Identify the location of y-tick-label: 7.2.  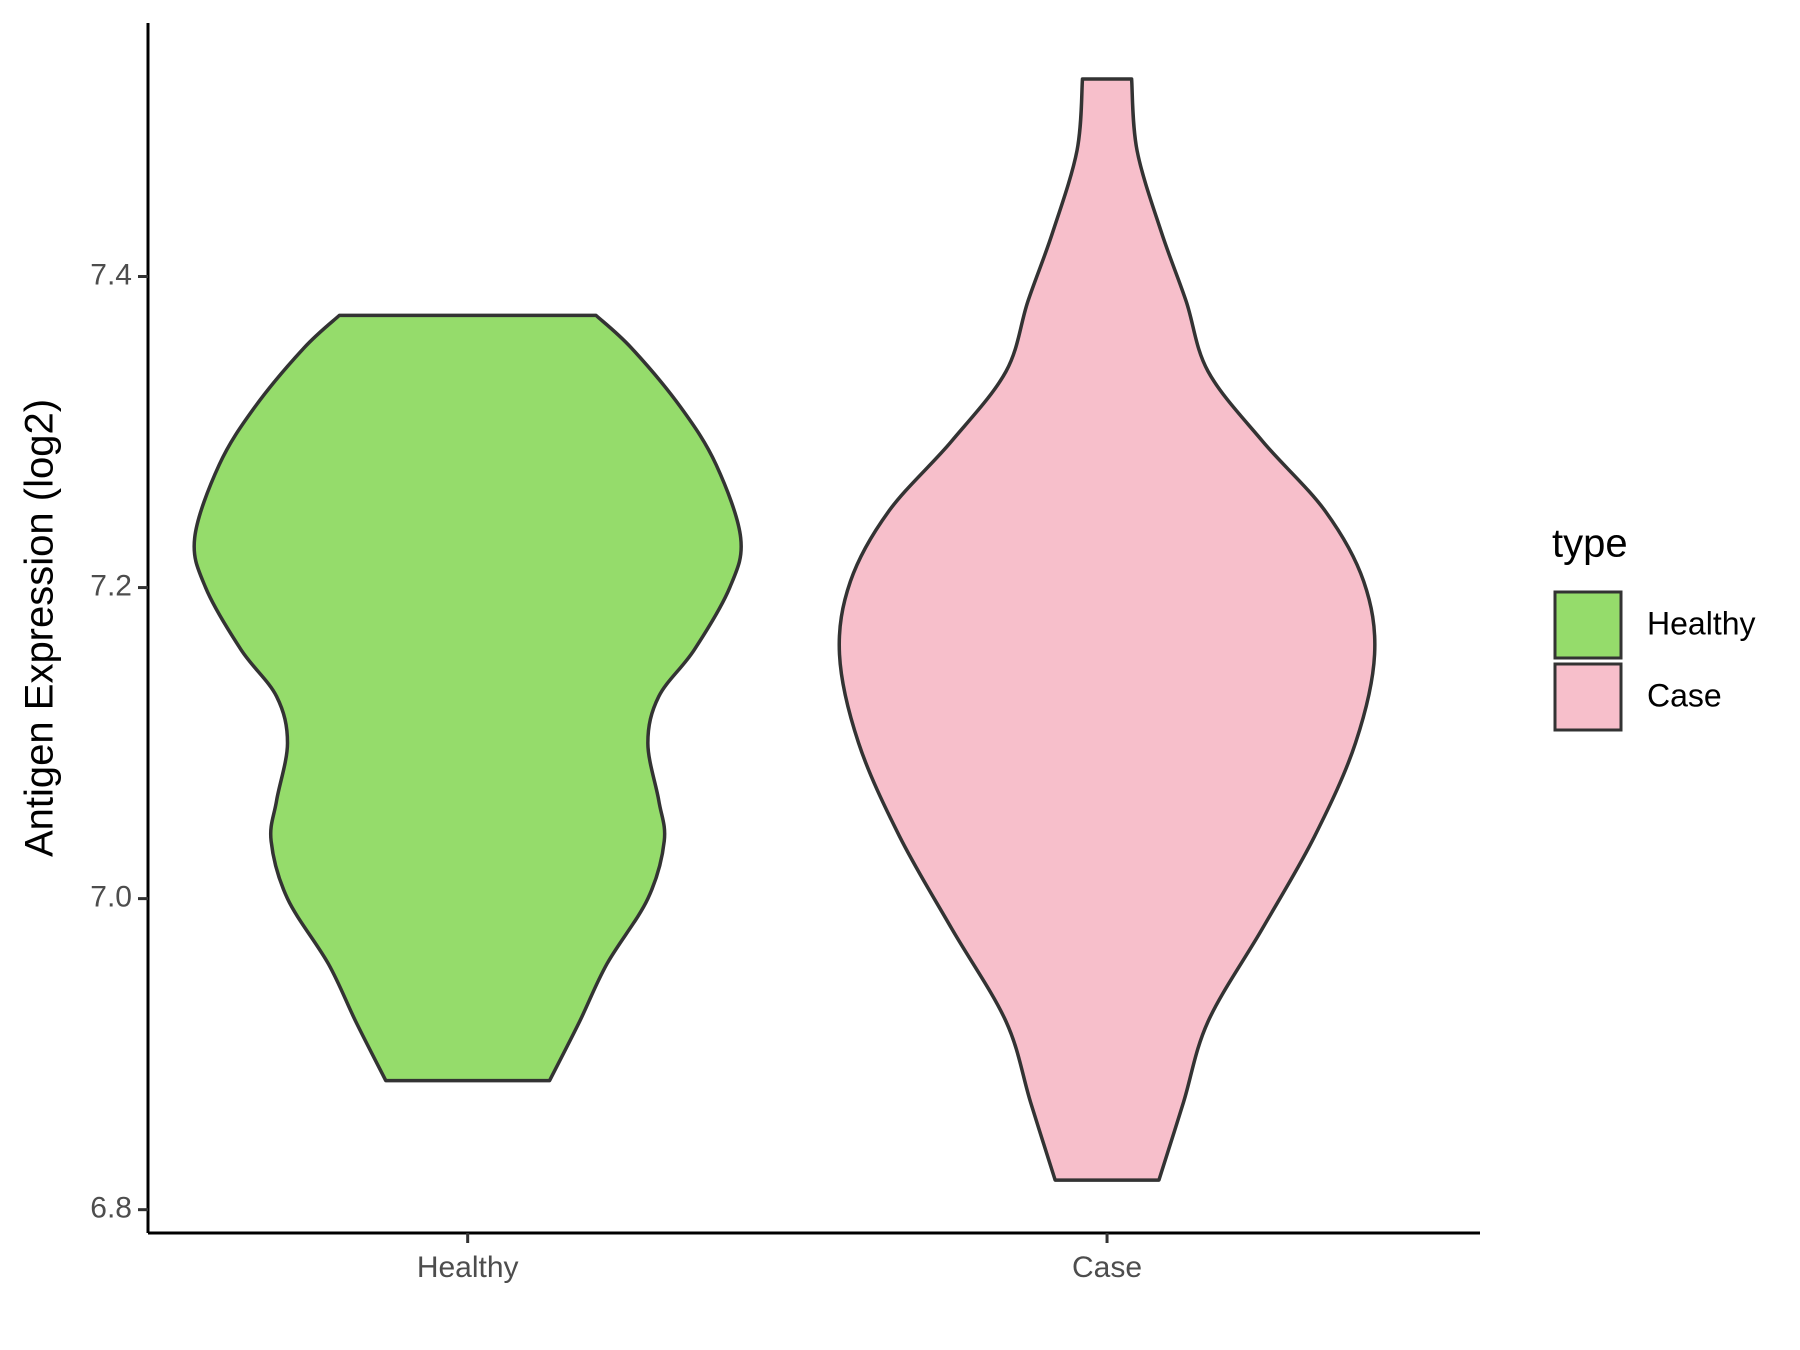
(111, 585).